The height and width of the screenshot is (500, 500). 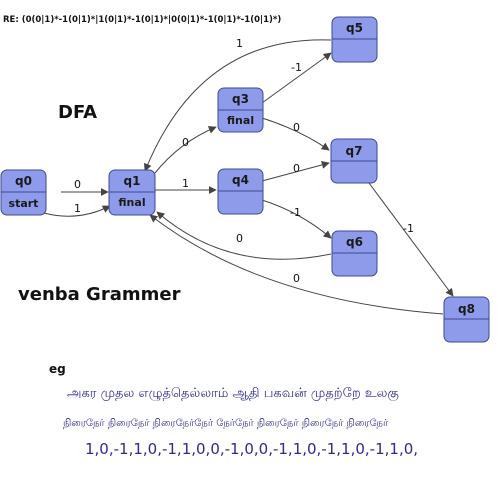 I want to click on state-q7: q7, so click(x=354, y=161).